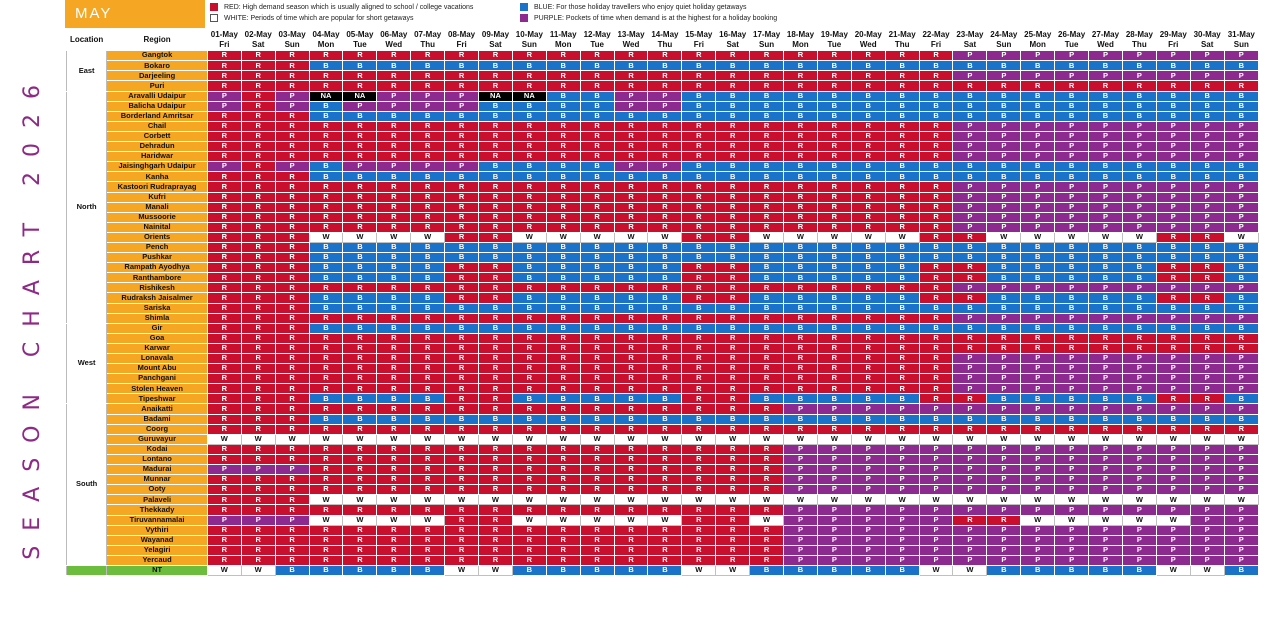  I want to click on day-header: Thu, so click(665, 46).